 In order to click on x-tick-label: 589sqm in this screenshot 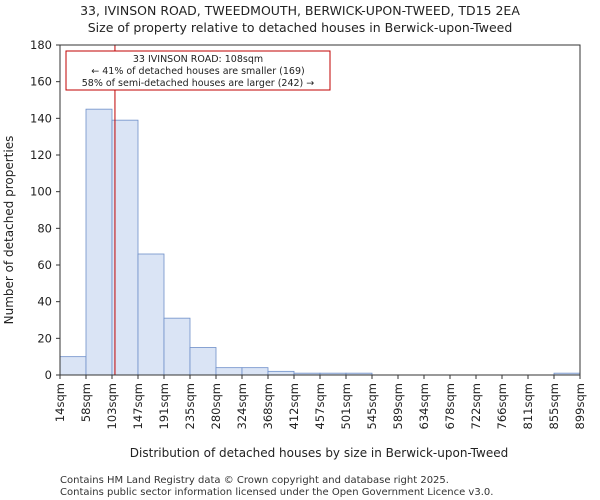, I will do `click(398, 406)`.